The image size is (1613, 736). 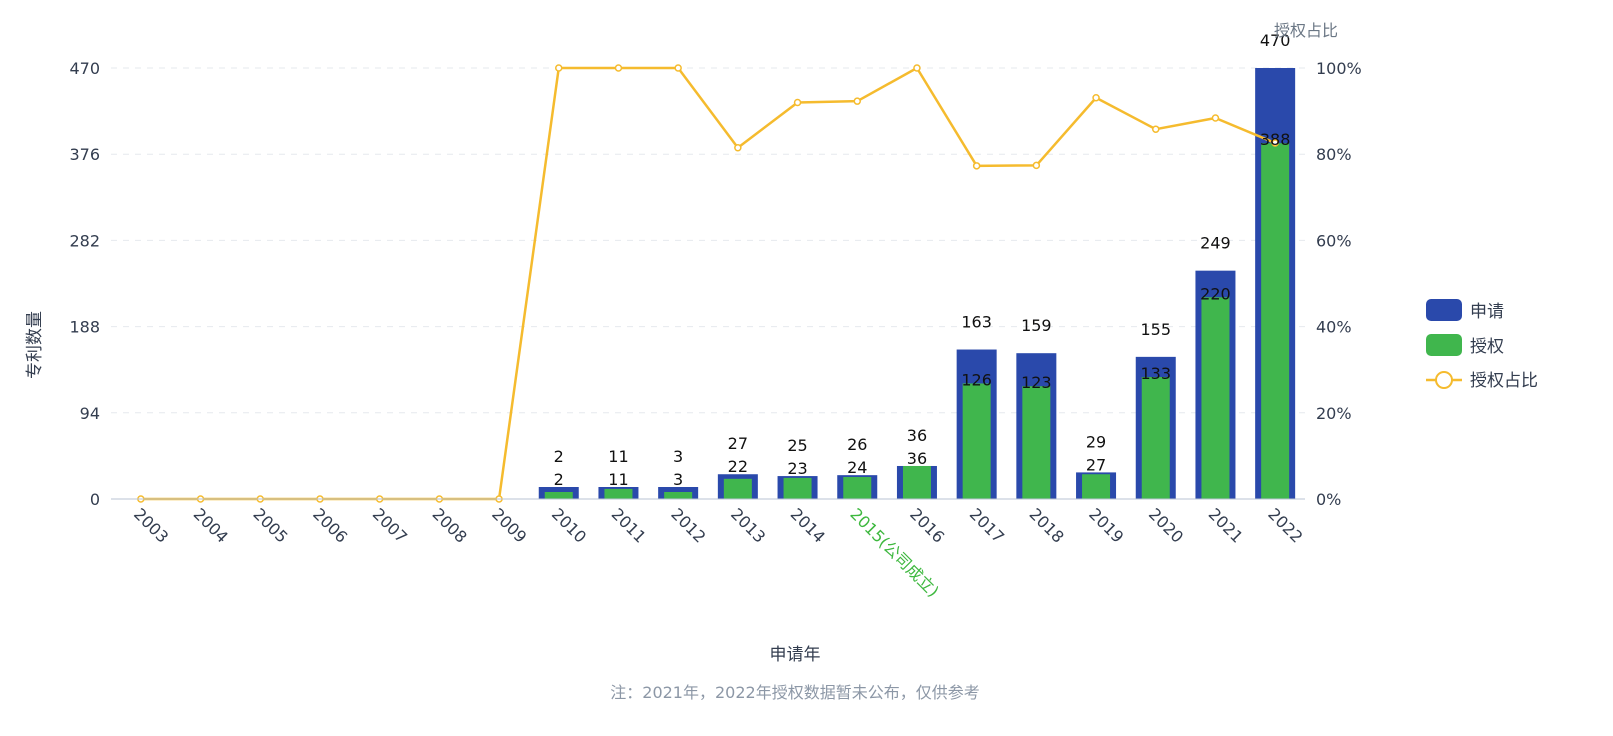 I want to click on data-label-apply: 29, so click(x=1096, y=441).